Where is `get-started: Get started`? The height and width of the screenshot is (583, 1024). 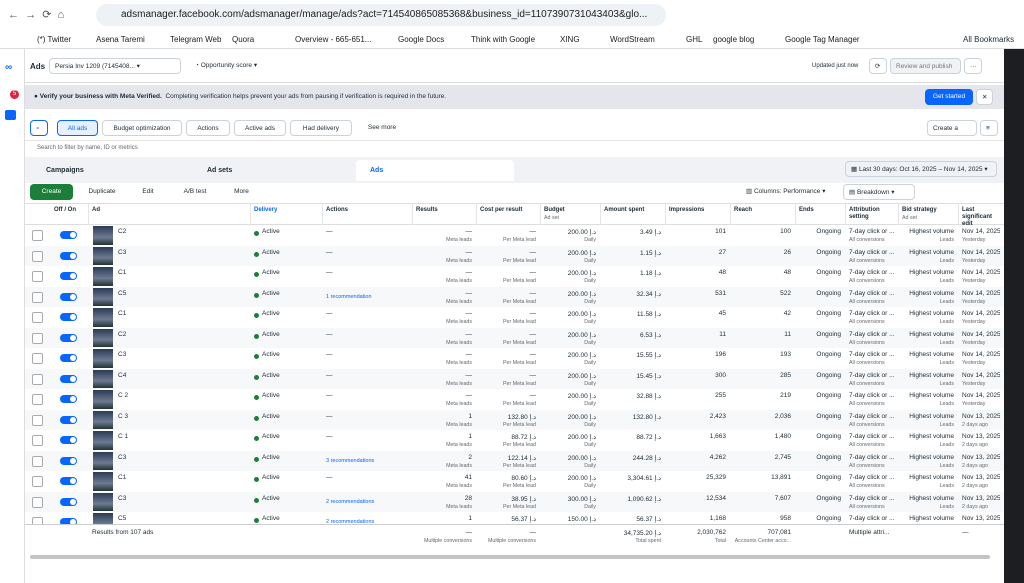 get-started: Get started is located at coordinates (949, 97).